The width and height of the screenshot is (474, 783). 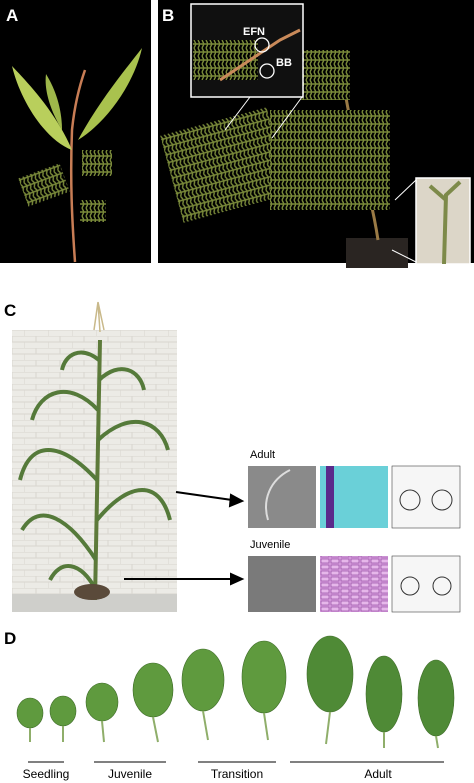 I want to click on leaves, so click(x=235, y=686).